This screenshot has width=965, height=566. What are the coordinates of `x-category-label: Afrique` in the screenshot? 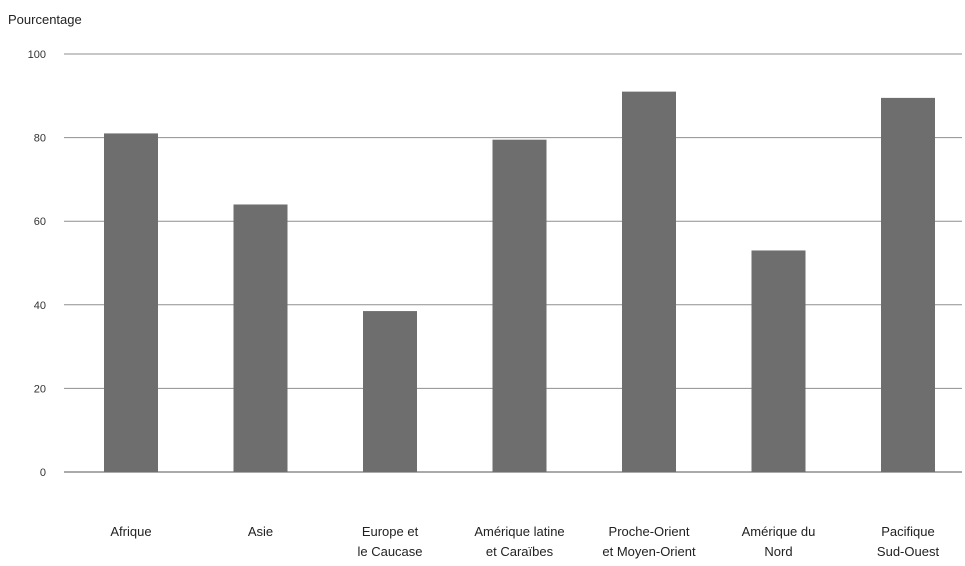 It's located at (130, 531).